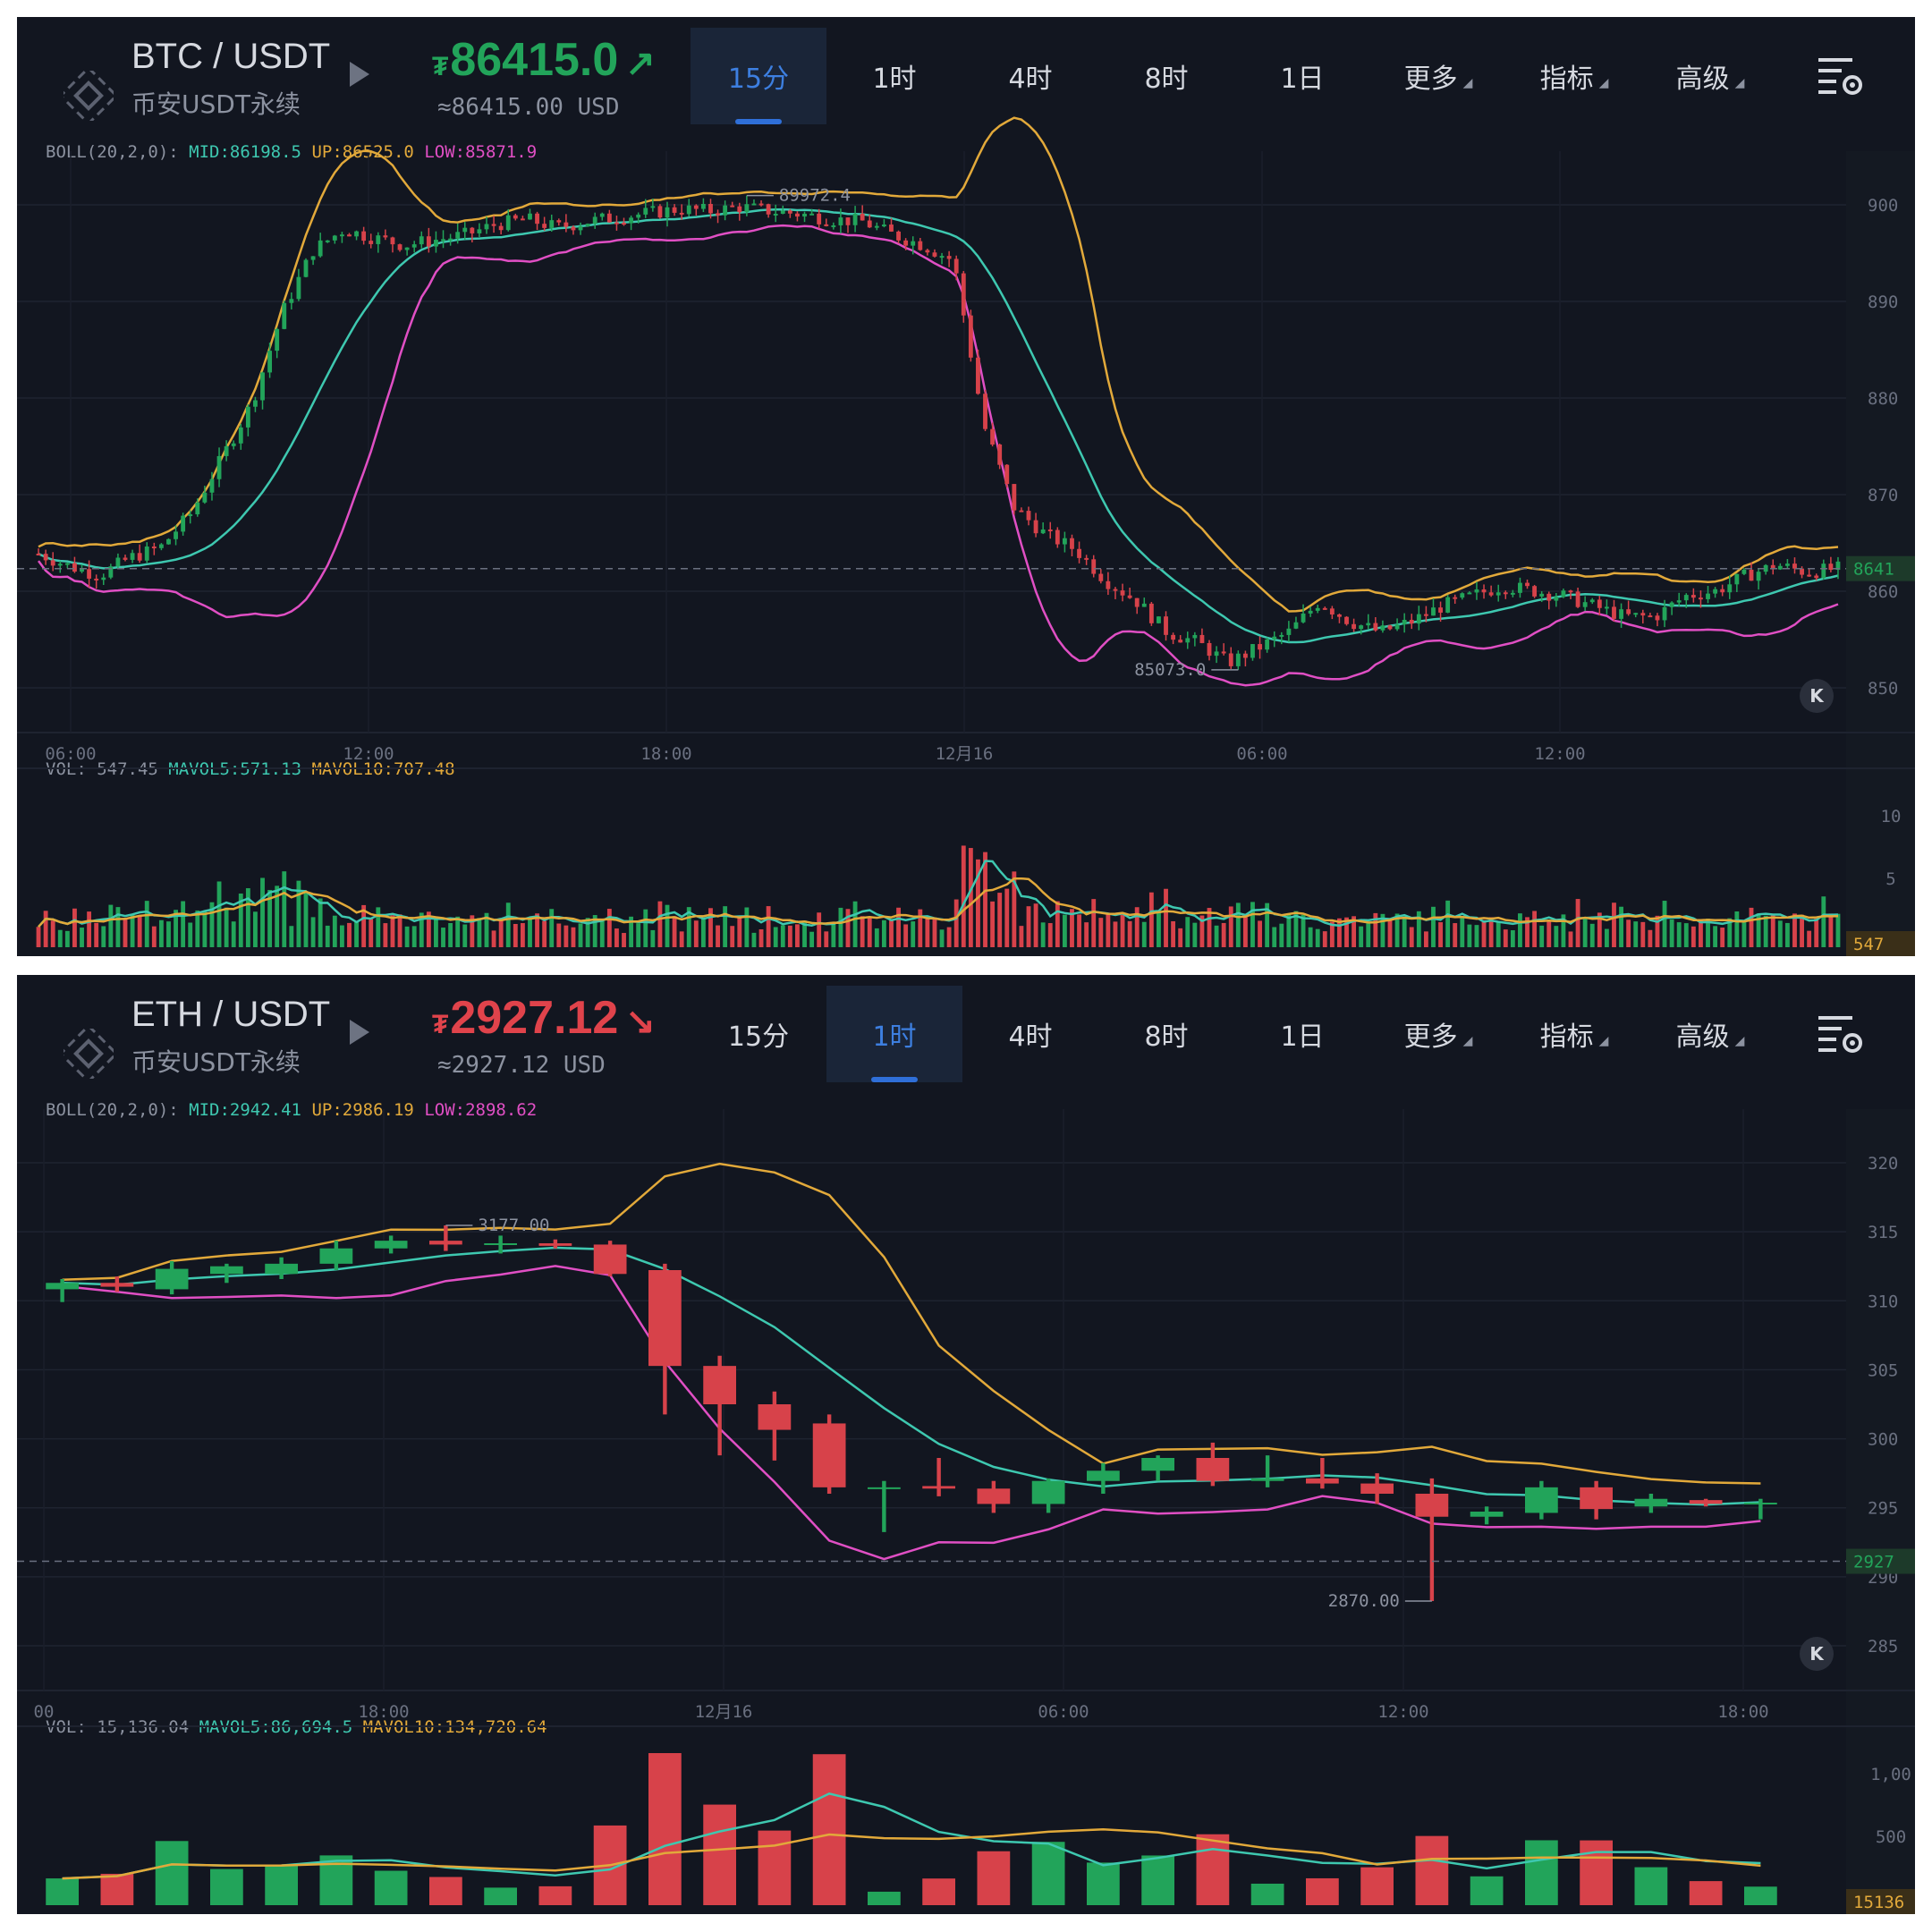  What do you see at coordinates (1880, 1901) in the screenshot?
I see `volume-tag` at bounding box center [1880, 1901].